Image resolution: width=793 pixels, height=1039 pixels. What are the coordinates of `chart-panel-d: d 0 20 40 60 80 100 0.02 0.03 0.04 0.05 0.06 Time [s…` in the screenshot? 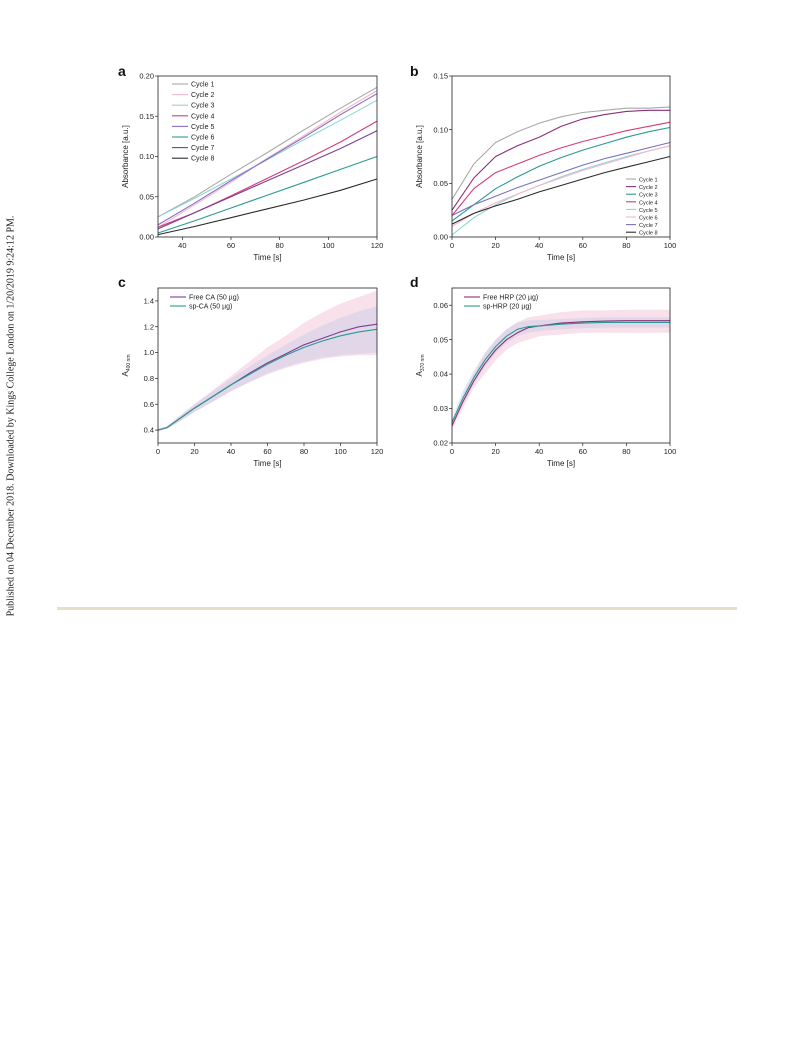 It's located at (543, 371).